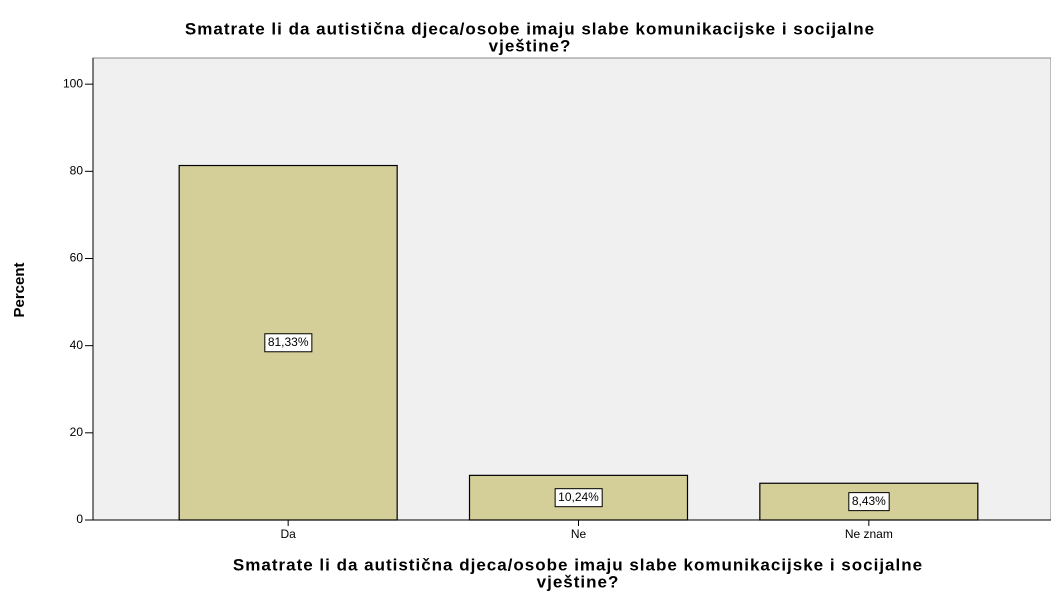  I want to click on x-tick-label: Da, so click(288, 534).